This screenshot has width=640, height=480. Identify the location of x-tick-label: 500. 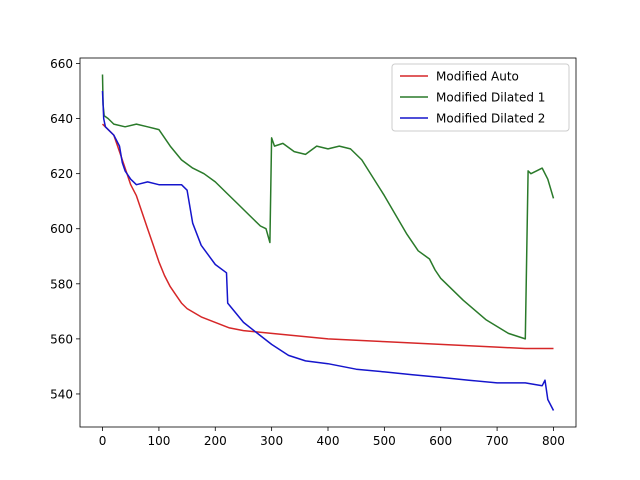
(384, 441).